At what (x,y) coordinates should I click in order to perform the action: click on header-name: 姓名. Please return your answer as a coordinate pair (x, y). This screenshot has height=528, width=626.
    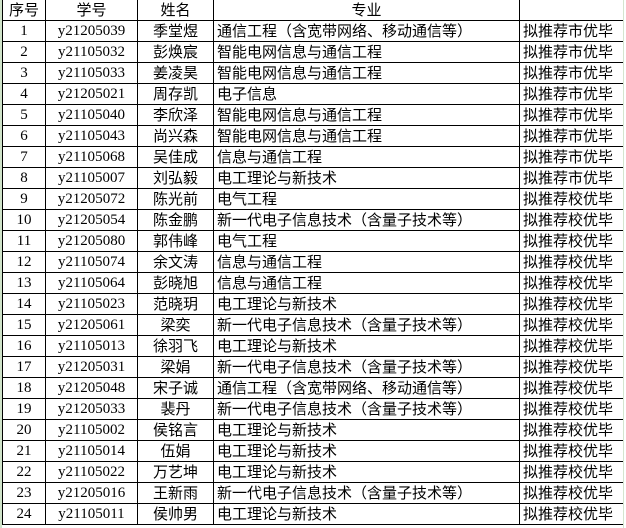
    Looking at the image, I should click on (175, 10).